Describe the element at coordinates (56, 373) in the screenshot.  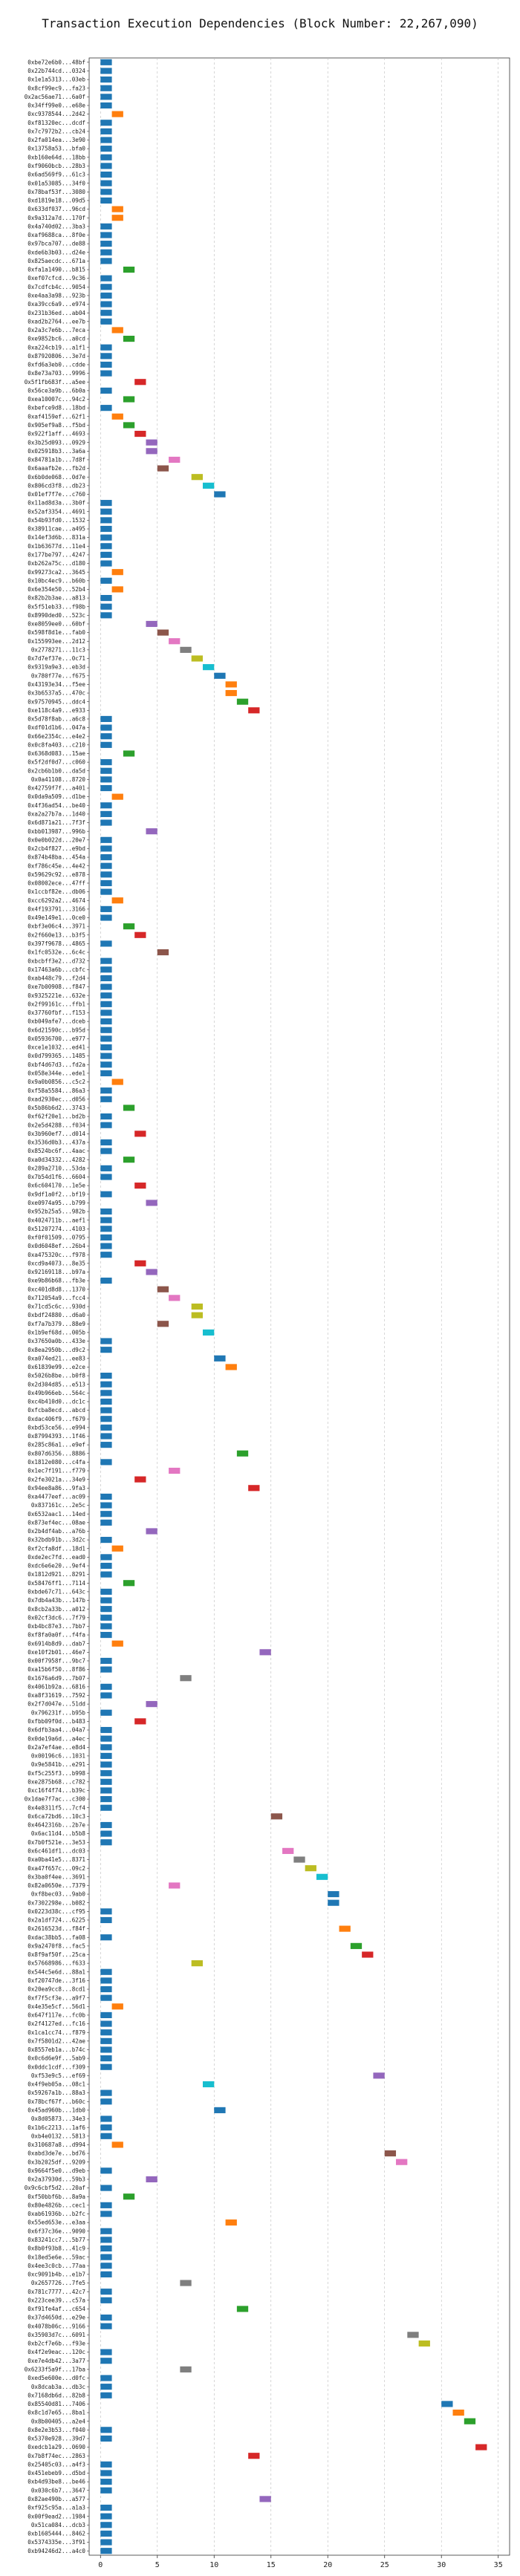
I see `transaction-label: 0x8e73a703...9996` at that location.